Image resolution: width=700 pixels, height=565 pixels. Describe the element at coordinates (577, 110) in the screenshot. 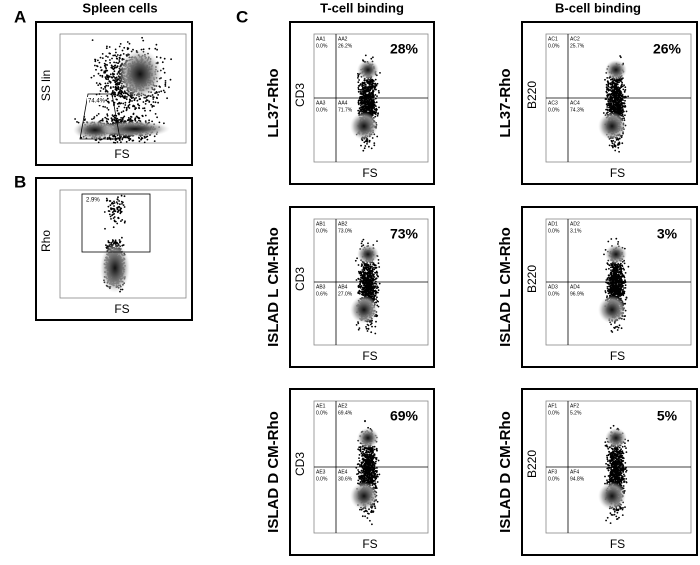

I see `quadrant-value: 74.3%` at that location.